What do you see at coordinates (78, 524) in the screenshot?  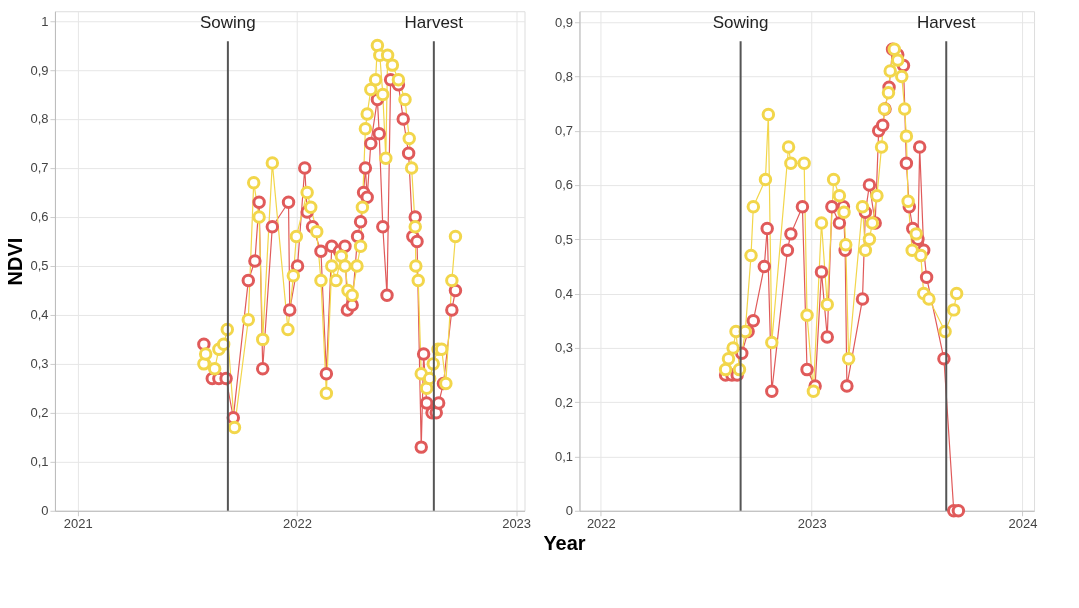 I see `x-tick-label: 2021` at bounding box center [78, 524].